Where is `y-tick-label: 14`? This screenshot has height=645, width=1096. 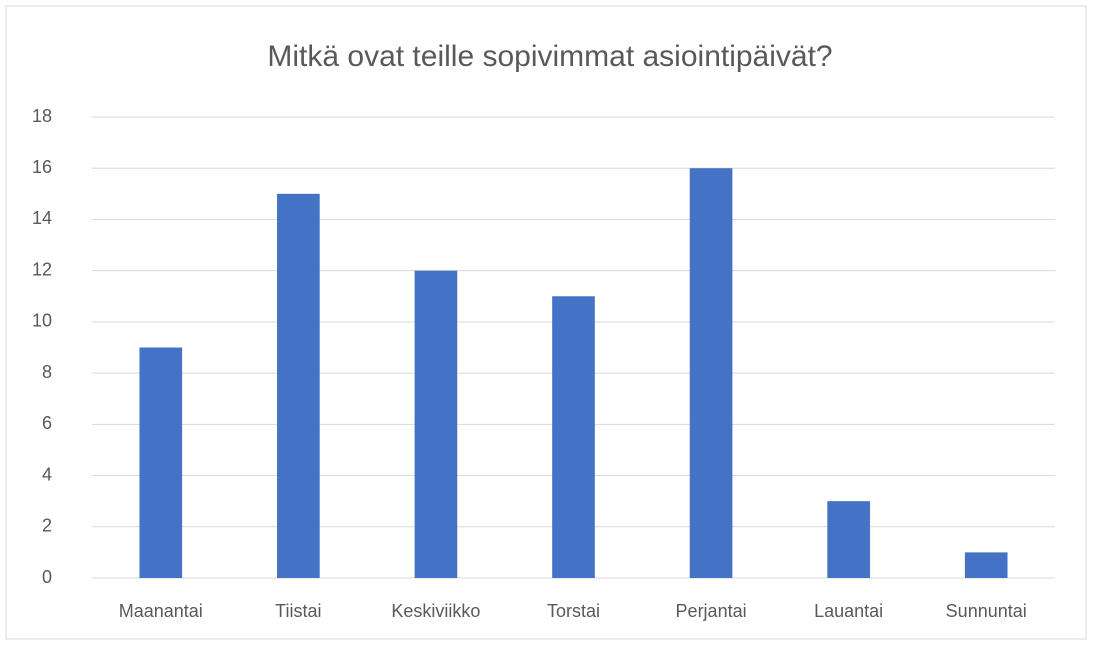
y-tick-label: 14 is located at coordinates (42, 218).